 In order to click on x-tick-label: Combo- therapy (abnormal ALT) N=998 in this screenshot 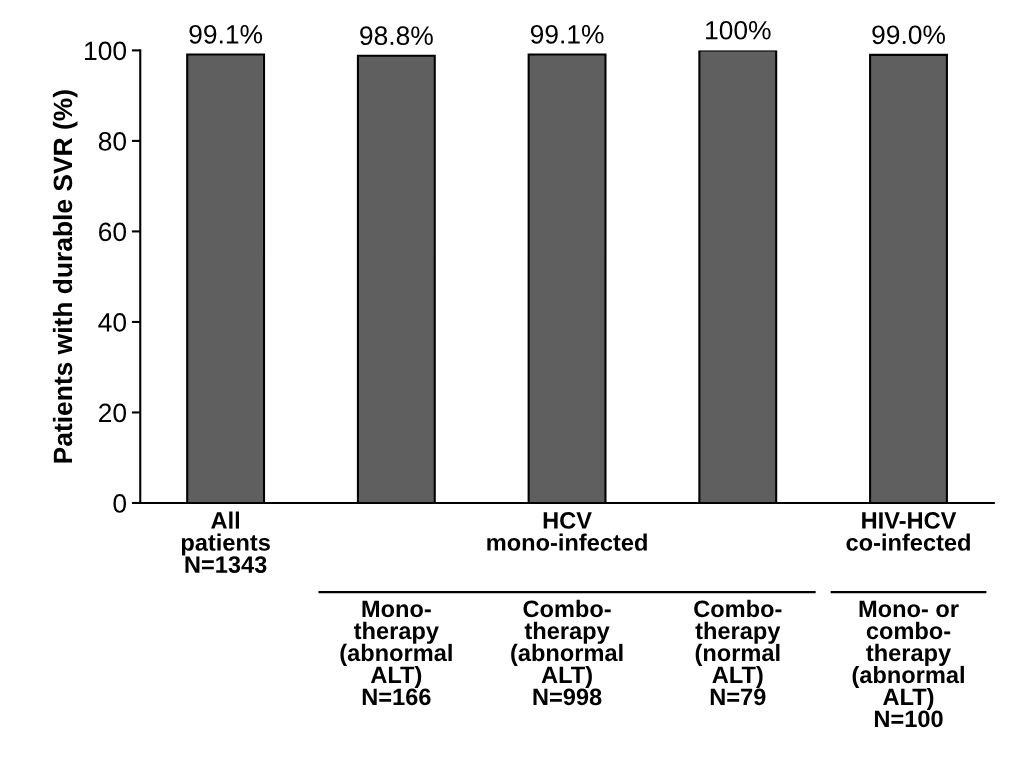, I will do `click(567, 652)`.